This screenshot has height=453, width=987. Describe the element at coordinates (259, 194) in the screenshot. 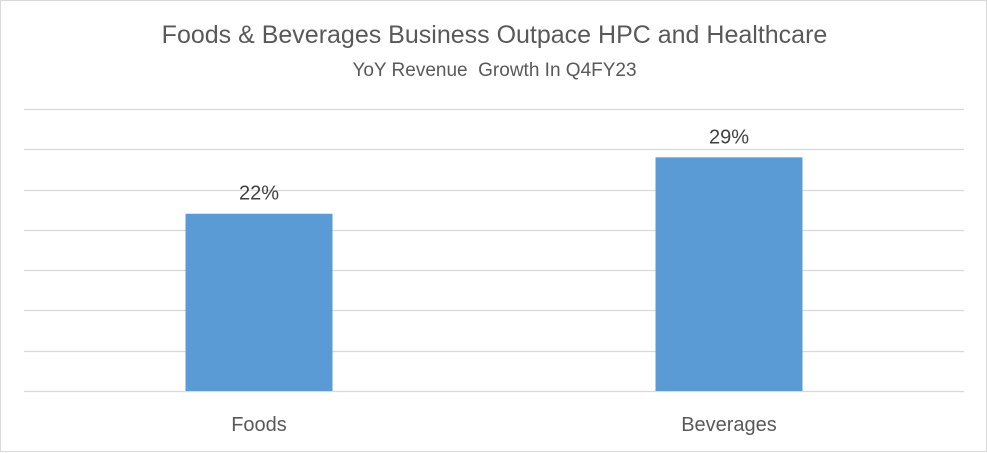

I see `data-label-foods: 22%` at that location.